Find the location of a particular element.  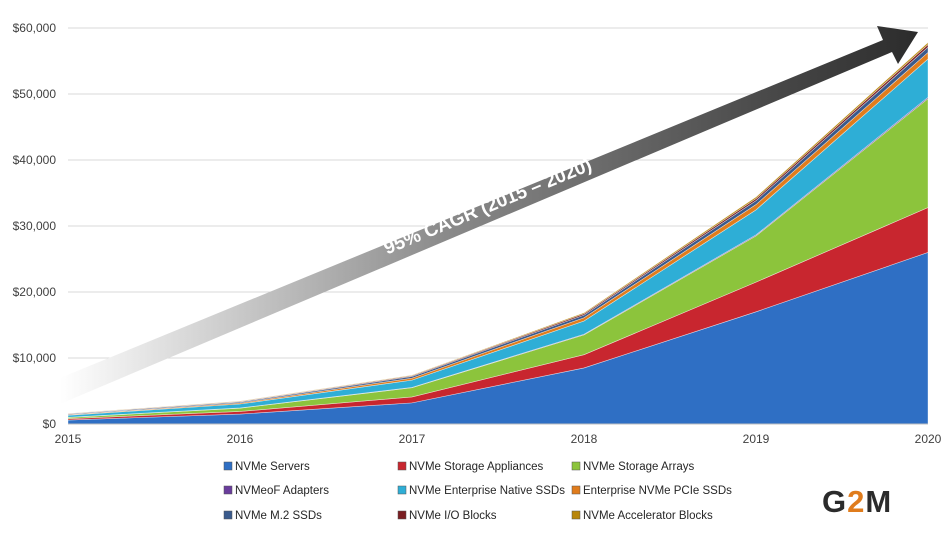

cagr-label: 95% CAGR (2015 – 2020) is located at coordinates (488, 207).